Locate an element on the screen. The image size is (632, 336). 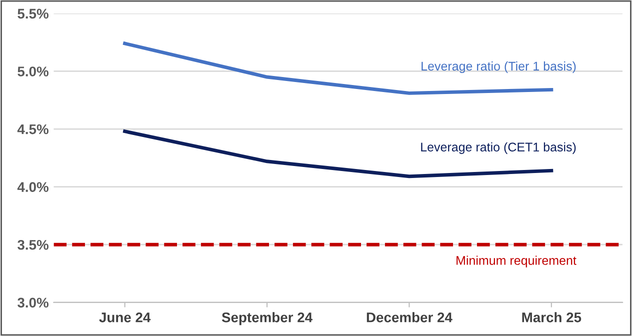
y-tick-label: 4.5% is located at coordinates (32, 129).